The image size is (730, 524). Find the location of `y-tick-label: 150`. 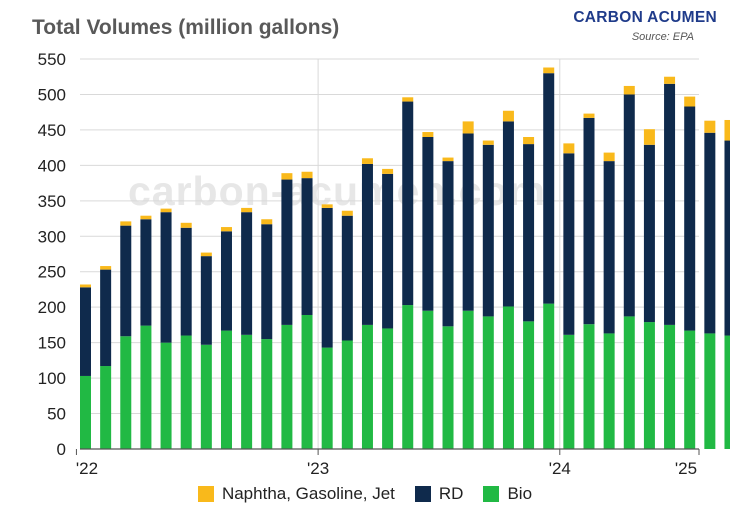

y-tick-label: 150 is located at coordinates (52, 343).